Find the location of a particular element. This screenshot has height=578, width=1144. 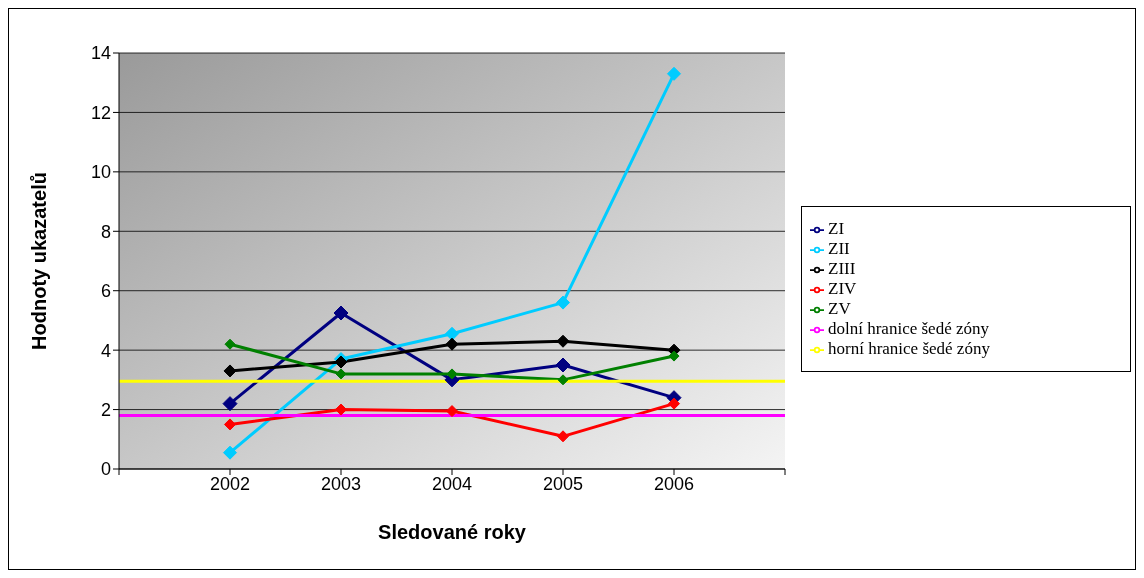

y-tick-label: 2 is located at coordinates (105, 409).